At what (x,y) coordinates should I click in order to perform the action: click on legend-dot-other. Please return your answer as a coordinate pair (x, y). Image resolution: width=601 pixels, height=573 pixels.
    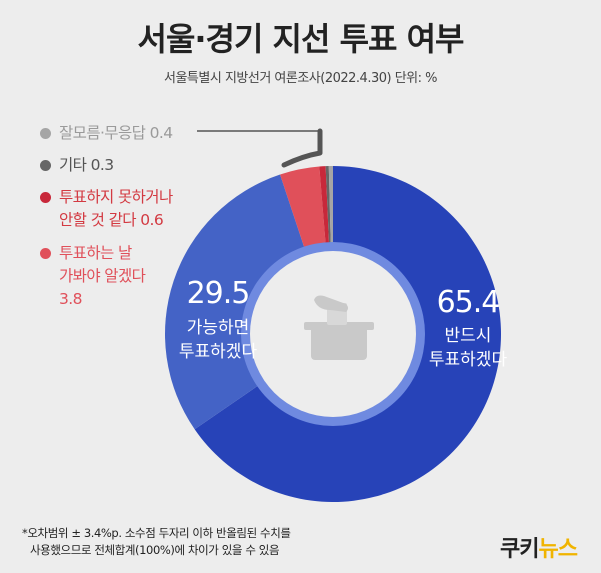
    Looking at the image, I should click on (45, 165).